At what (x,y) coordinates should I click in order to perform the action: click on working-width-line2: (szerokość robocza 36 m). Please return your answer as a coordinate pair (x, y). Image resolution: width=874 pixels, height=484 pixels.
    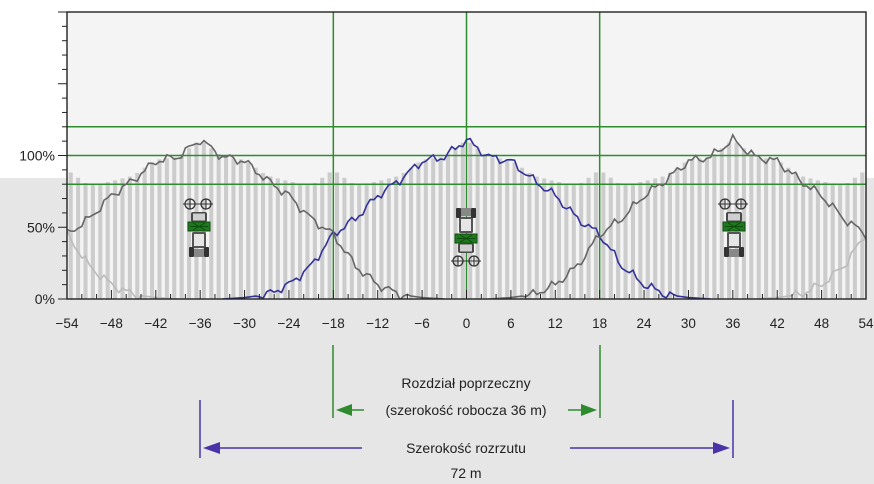
    Looking at the image, I should click on (465, 410).